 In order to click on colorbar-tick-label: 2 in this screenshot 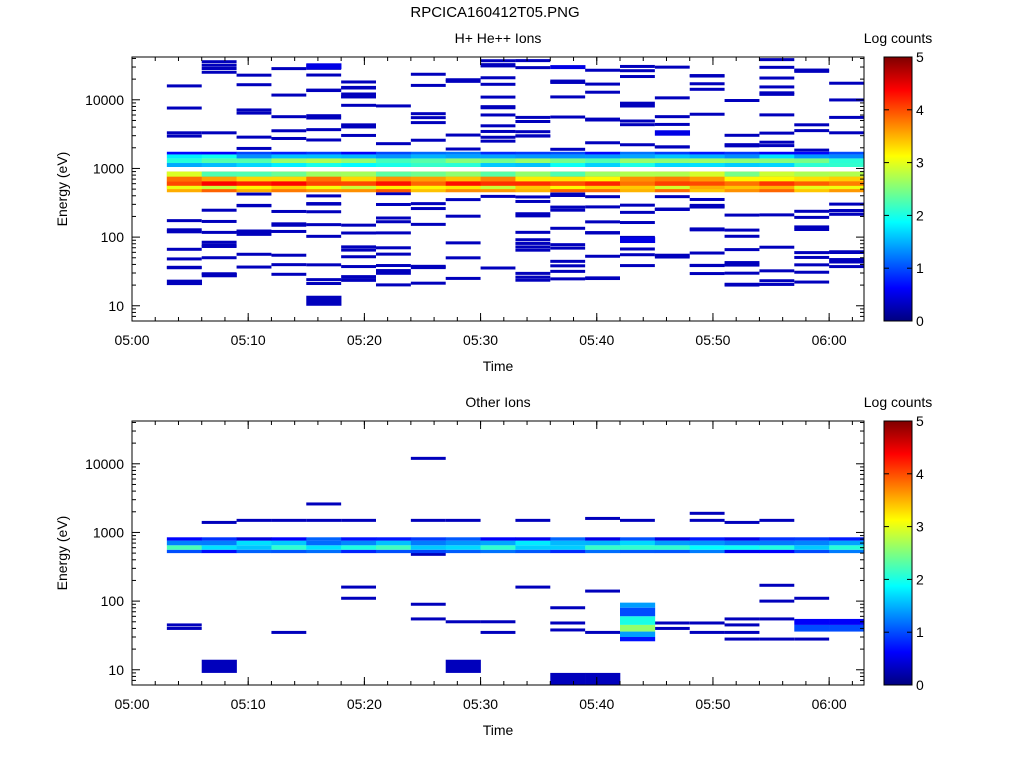, I will do `click(920, 215)`.